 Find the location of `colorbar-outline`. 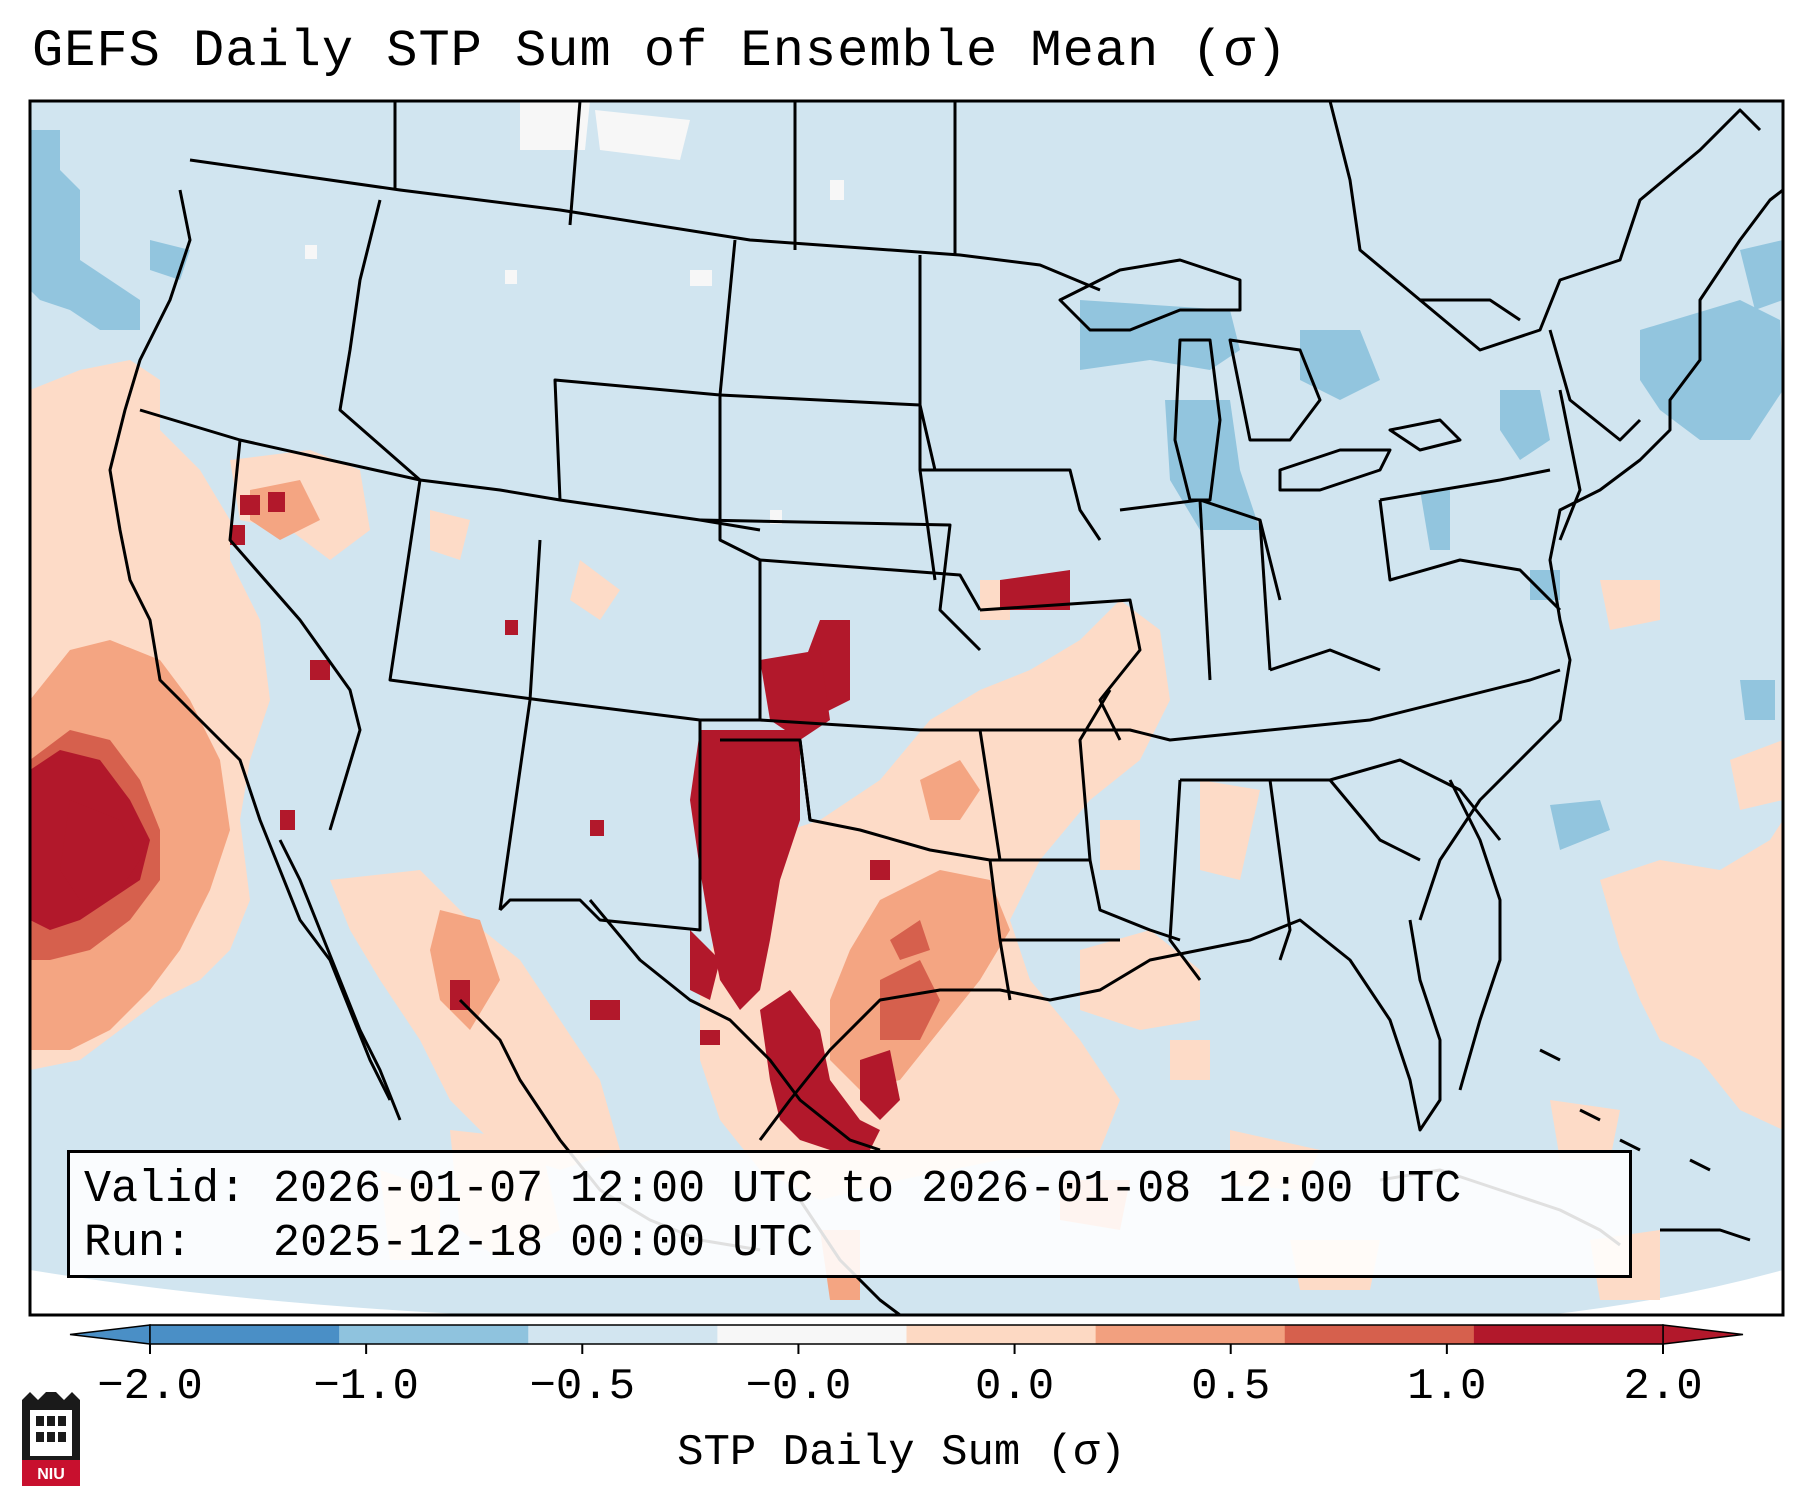

colorbar-outline is located at coordinates (906, 1334).